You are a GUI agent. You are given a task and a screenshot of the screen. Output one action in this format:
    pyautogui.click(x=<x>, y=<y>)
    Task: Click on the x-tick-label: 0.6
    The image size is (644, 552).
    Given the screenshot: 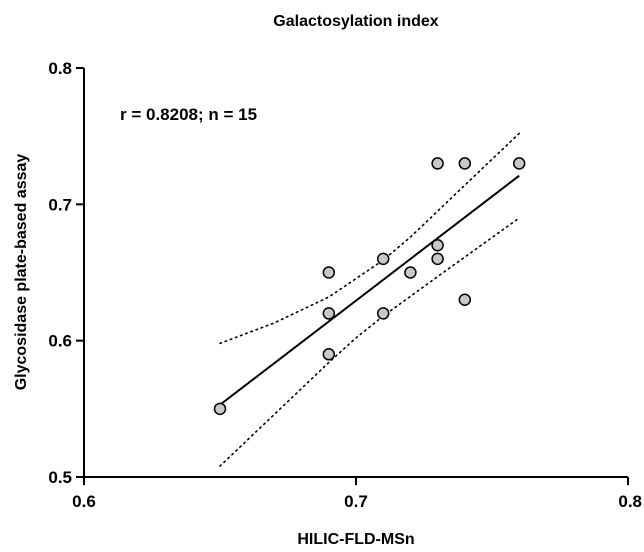 What is the action you would take?
    pyautogui.click(x=84, y=501)
    